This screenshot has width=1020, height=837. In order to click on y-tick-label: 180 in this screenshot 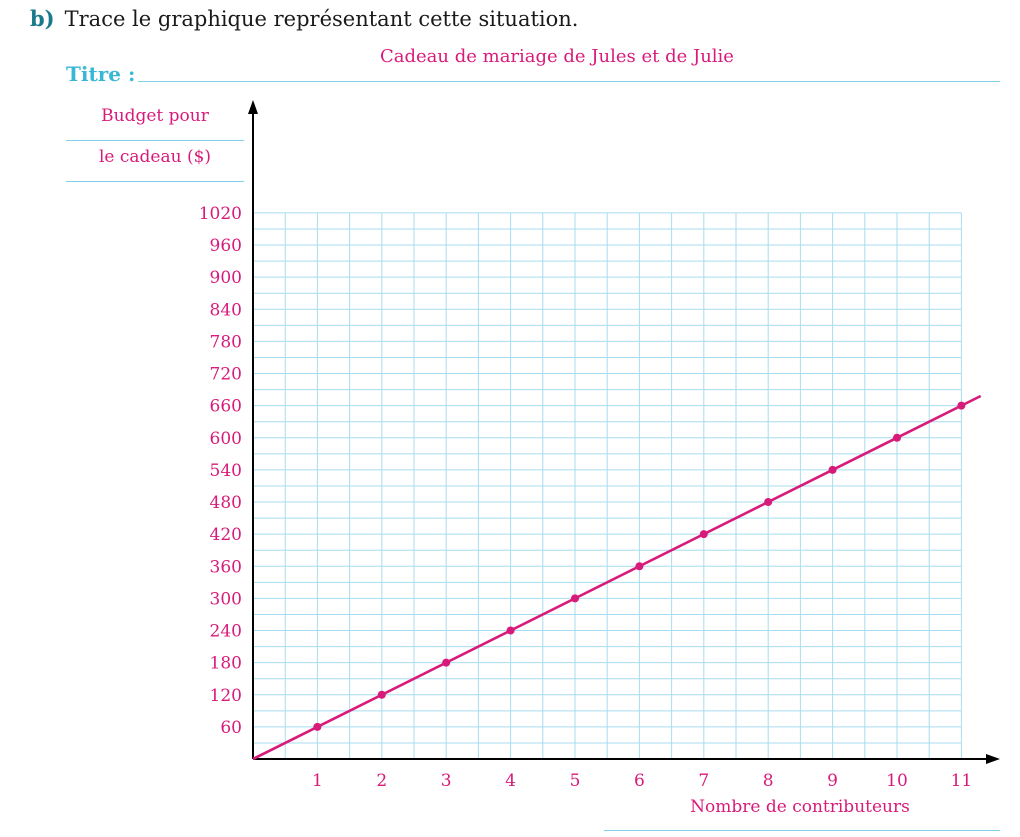, I will do `click(226, 664)`.